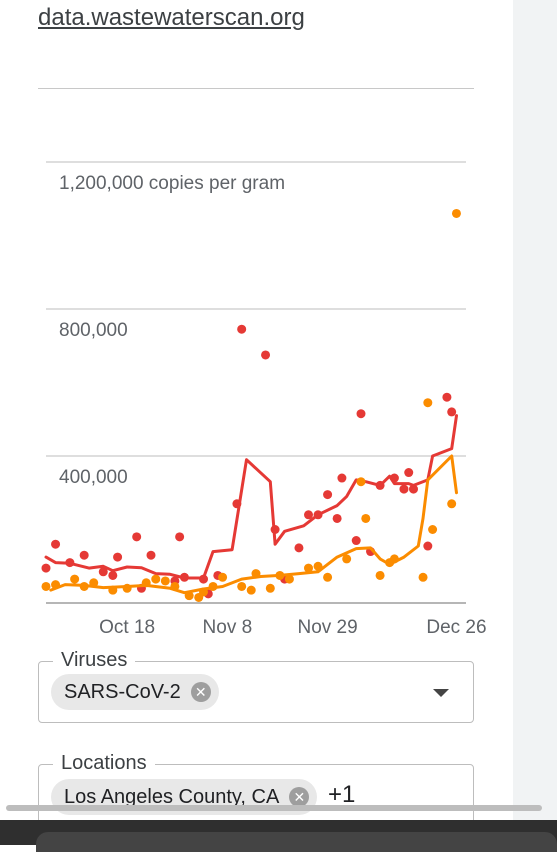  I want to click on locations-label: Locations, so click(104, 763).